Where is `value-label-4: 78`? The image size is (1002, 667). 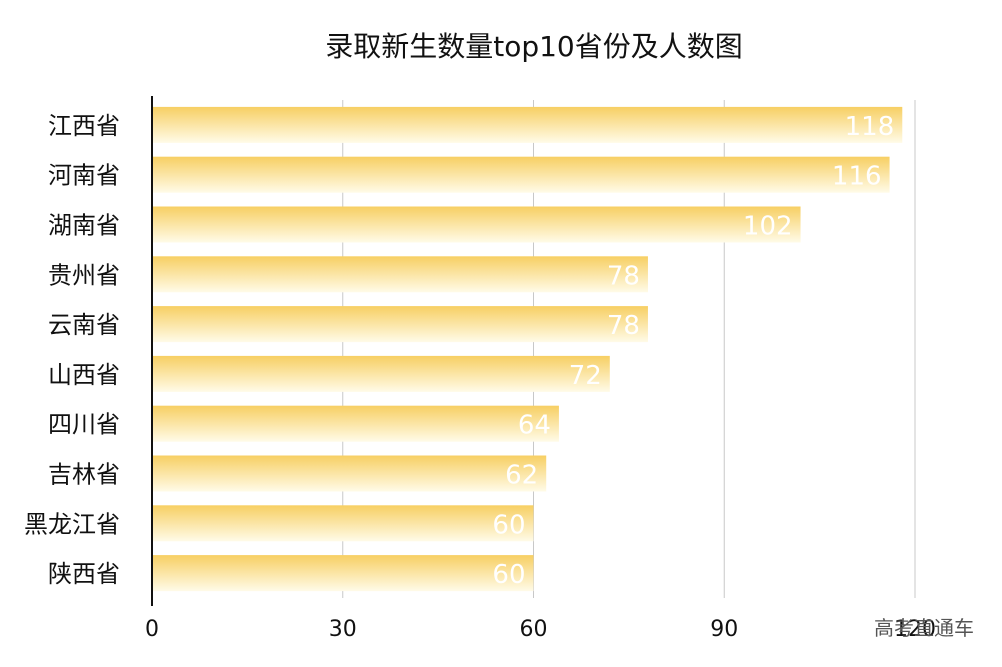 value-label-4: 78 is located at coordinates (623, 326).